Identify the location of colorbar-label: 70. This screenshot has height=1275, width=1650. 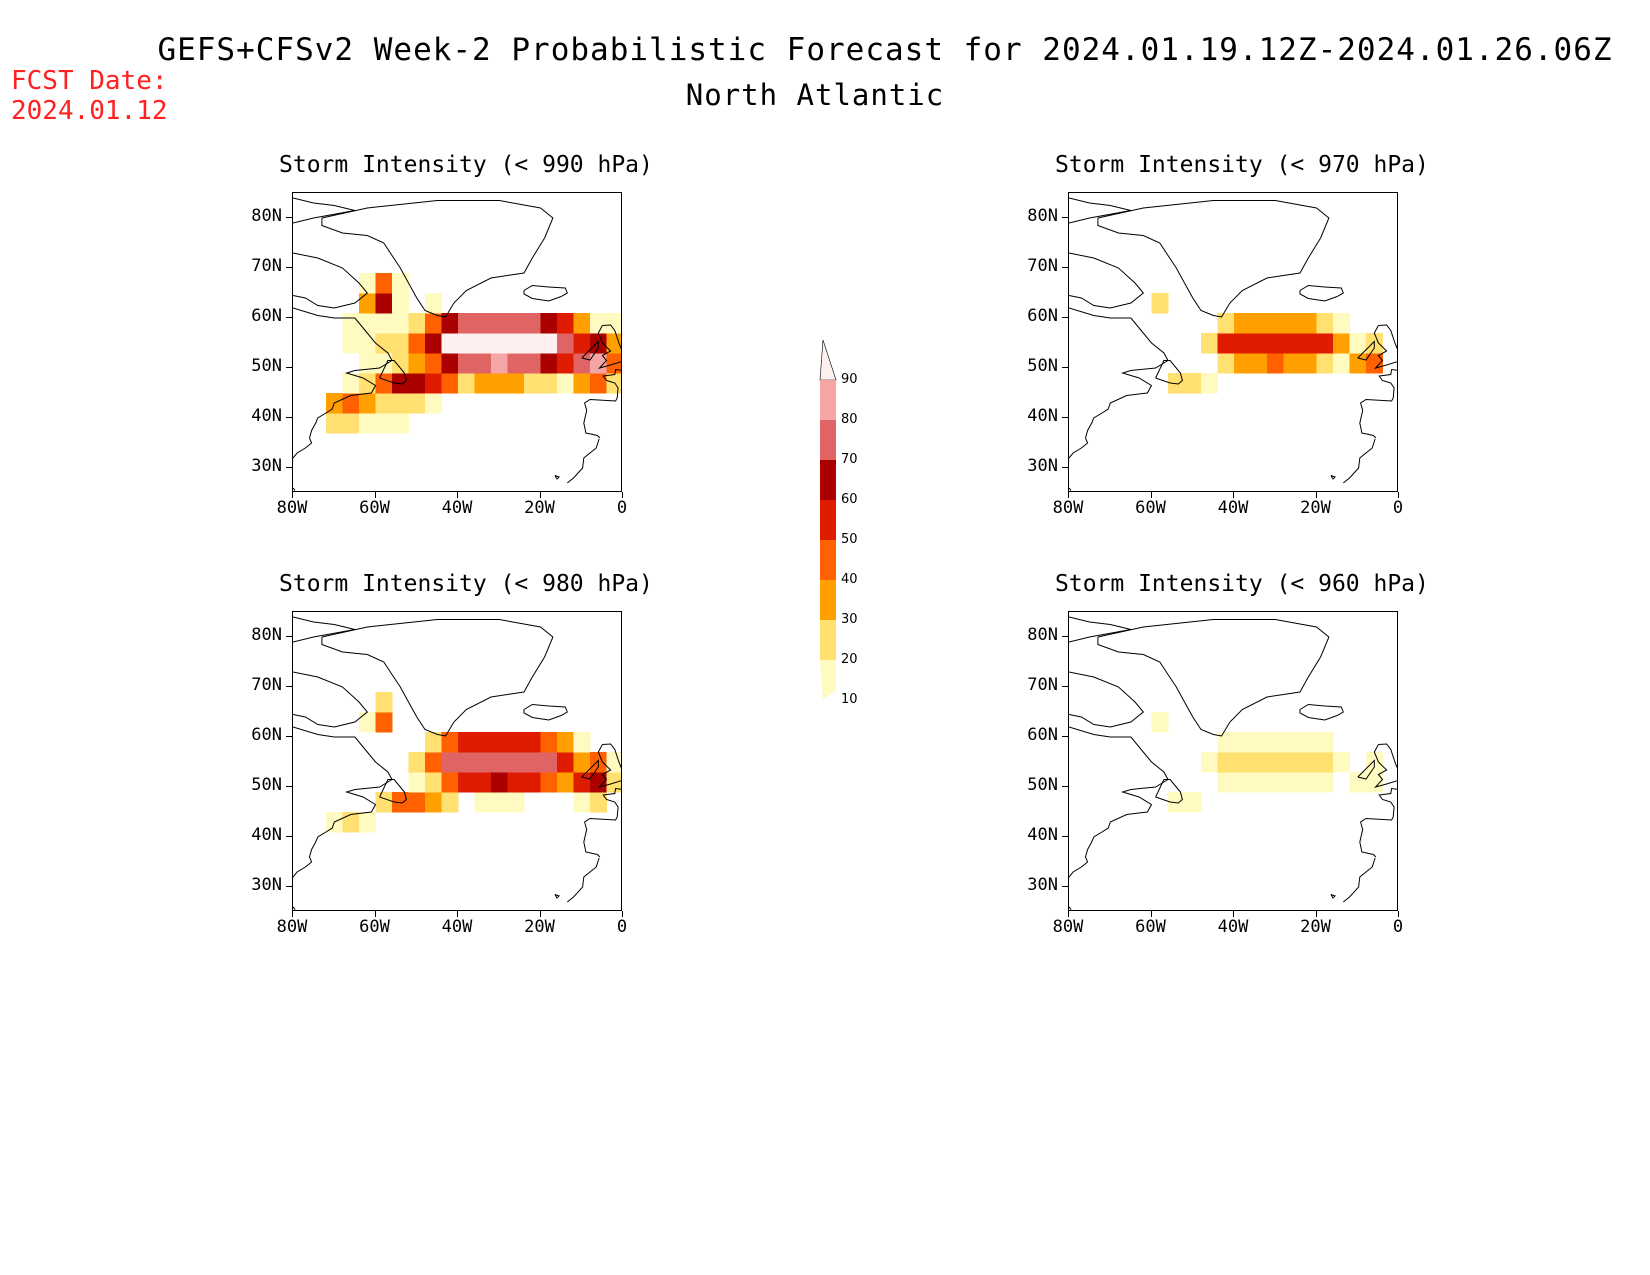
(849, 459).